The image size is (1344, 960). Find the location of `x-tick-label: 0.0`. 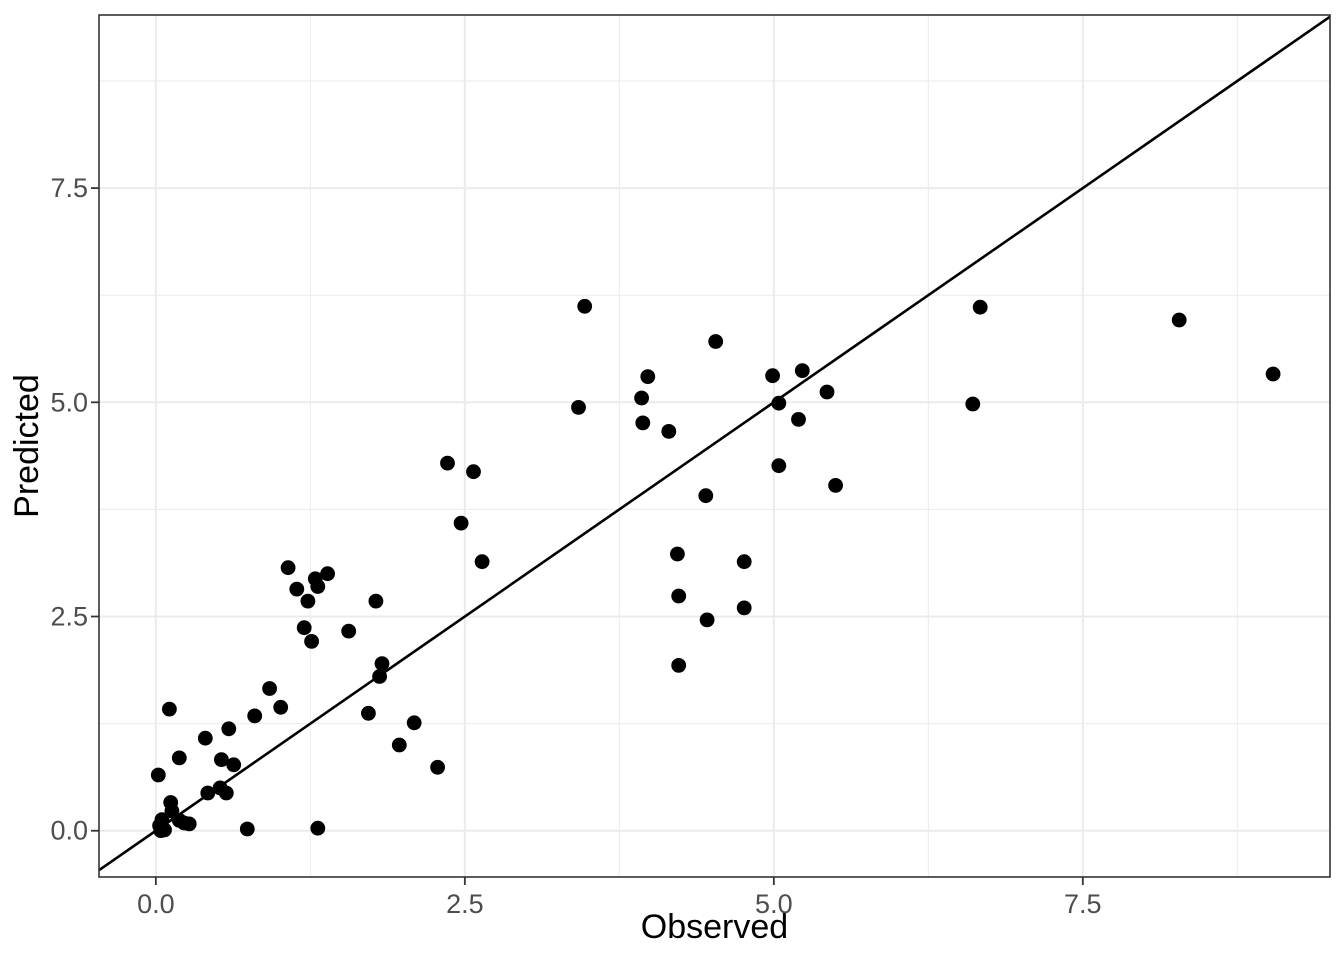

x-tick-label: 0.0 is located at coordinates (156, 904).